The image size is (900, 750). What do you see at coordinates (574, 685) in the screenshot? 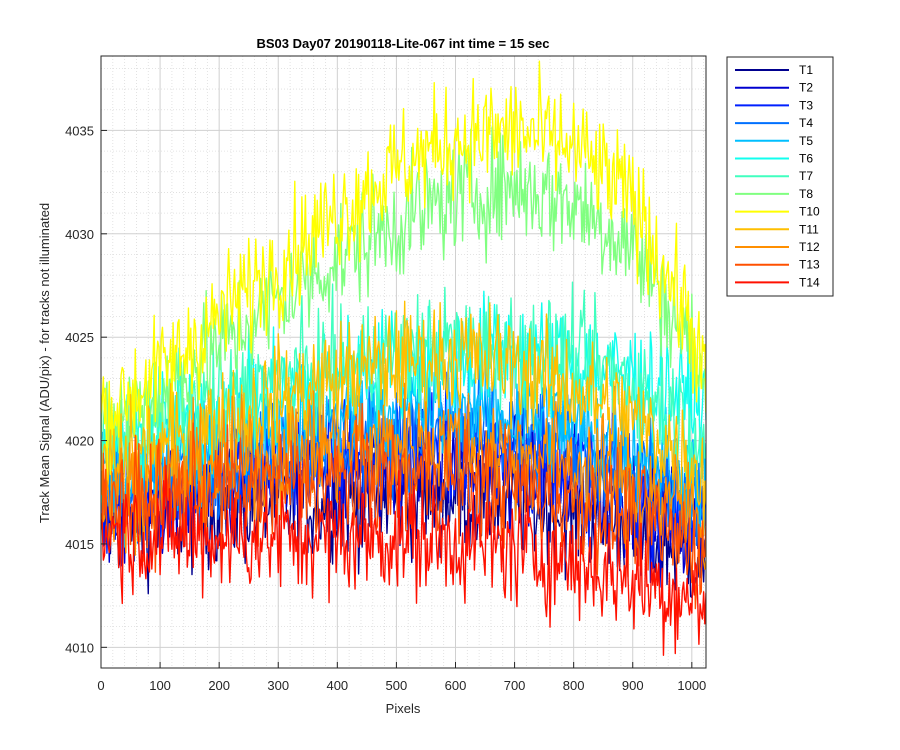
I see `x-tick-label: 800` at bounding box center [574, 685].